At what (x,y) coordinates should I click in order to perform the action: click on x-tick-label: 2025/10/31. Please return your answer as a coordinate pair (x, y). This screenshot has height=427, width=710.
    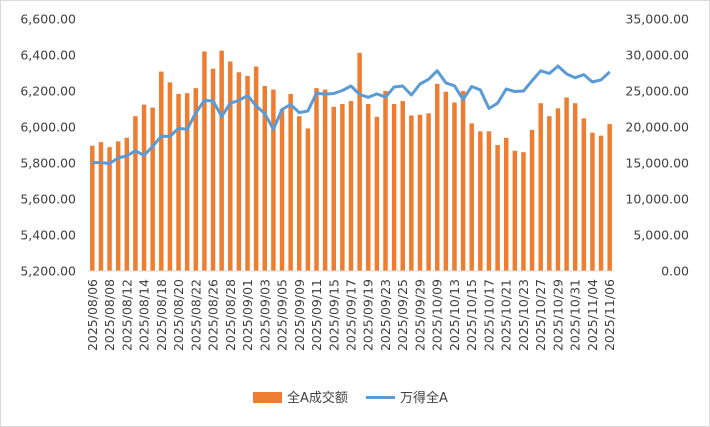
    Looking at the image, I should click on (575, 315).